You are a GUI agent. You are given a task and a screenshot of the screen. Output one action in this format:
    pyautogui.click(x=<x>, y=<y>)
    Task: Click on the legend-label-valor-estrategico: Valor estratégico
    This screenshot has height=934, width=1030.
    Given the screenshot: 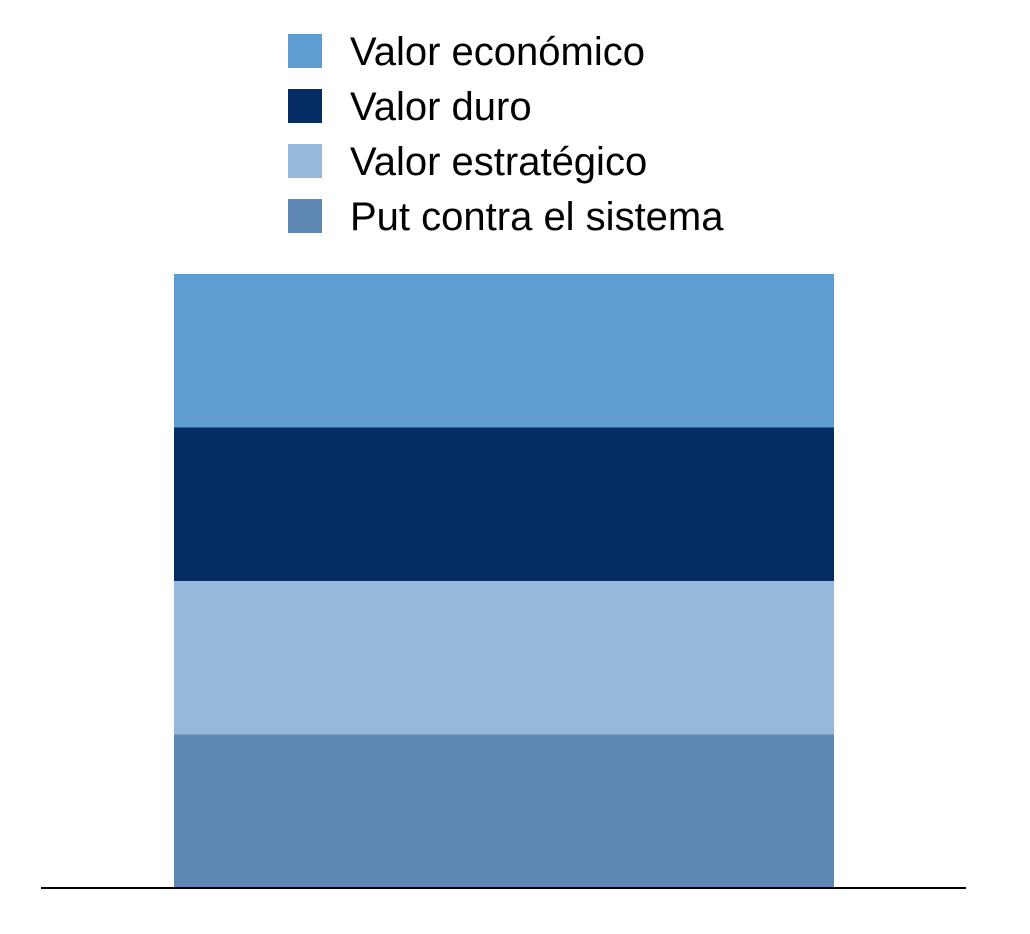 What is the action you would take?
    pyautogui.click(x=498, y=162)
    